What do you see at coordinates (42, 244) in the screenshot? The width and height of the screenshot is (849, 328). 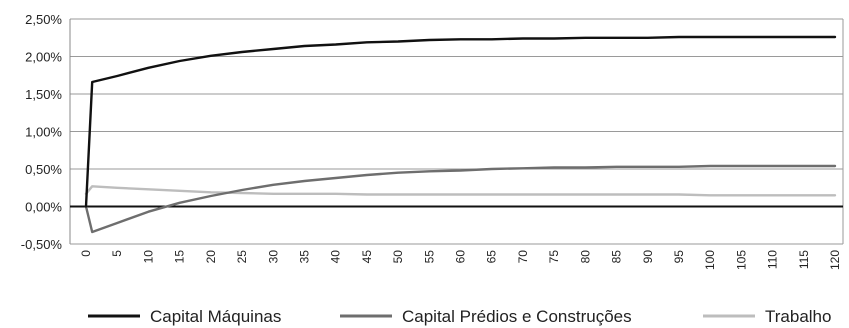 I see `y-tick-label: -0,50%` at bounding box center [42, 244].